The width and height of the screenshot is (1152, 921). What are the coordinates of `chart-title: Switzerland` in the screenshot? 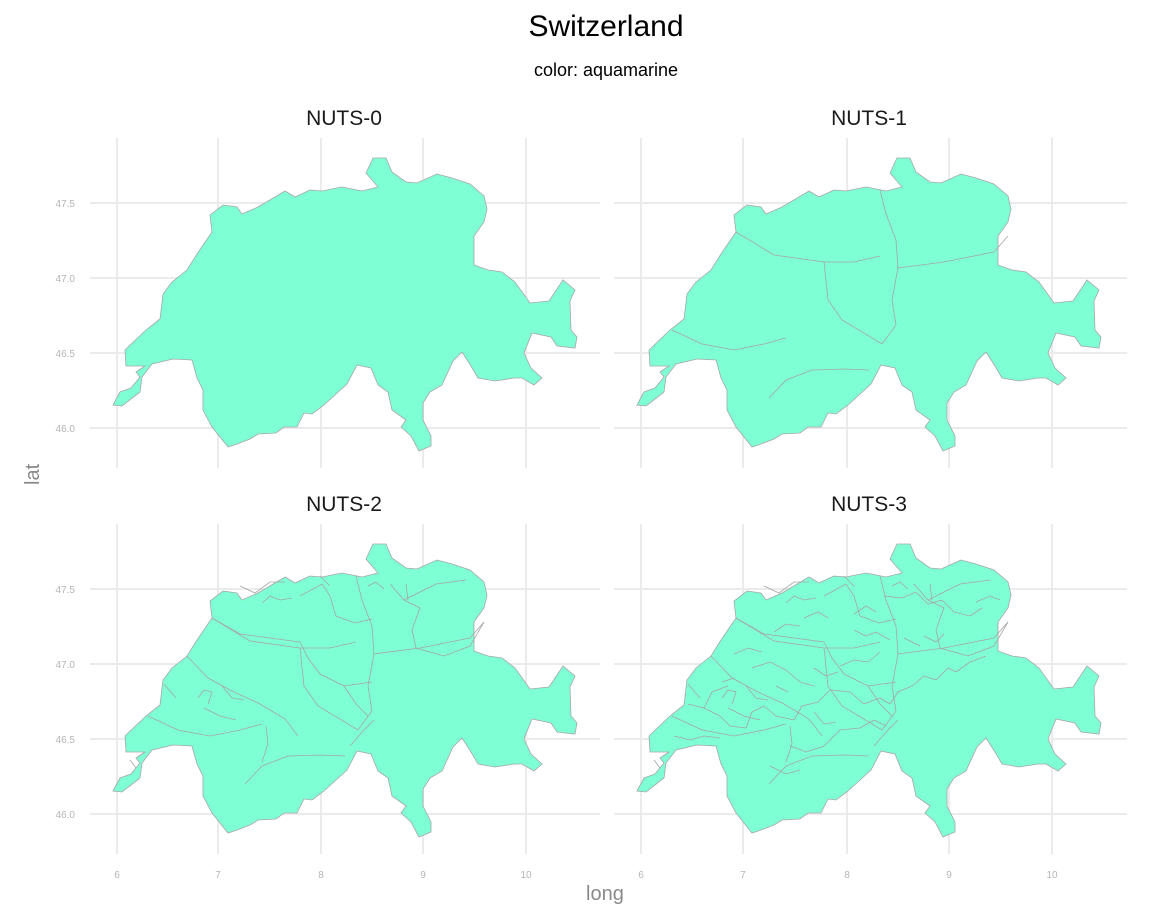 It's located at (606, 26).